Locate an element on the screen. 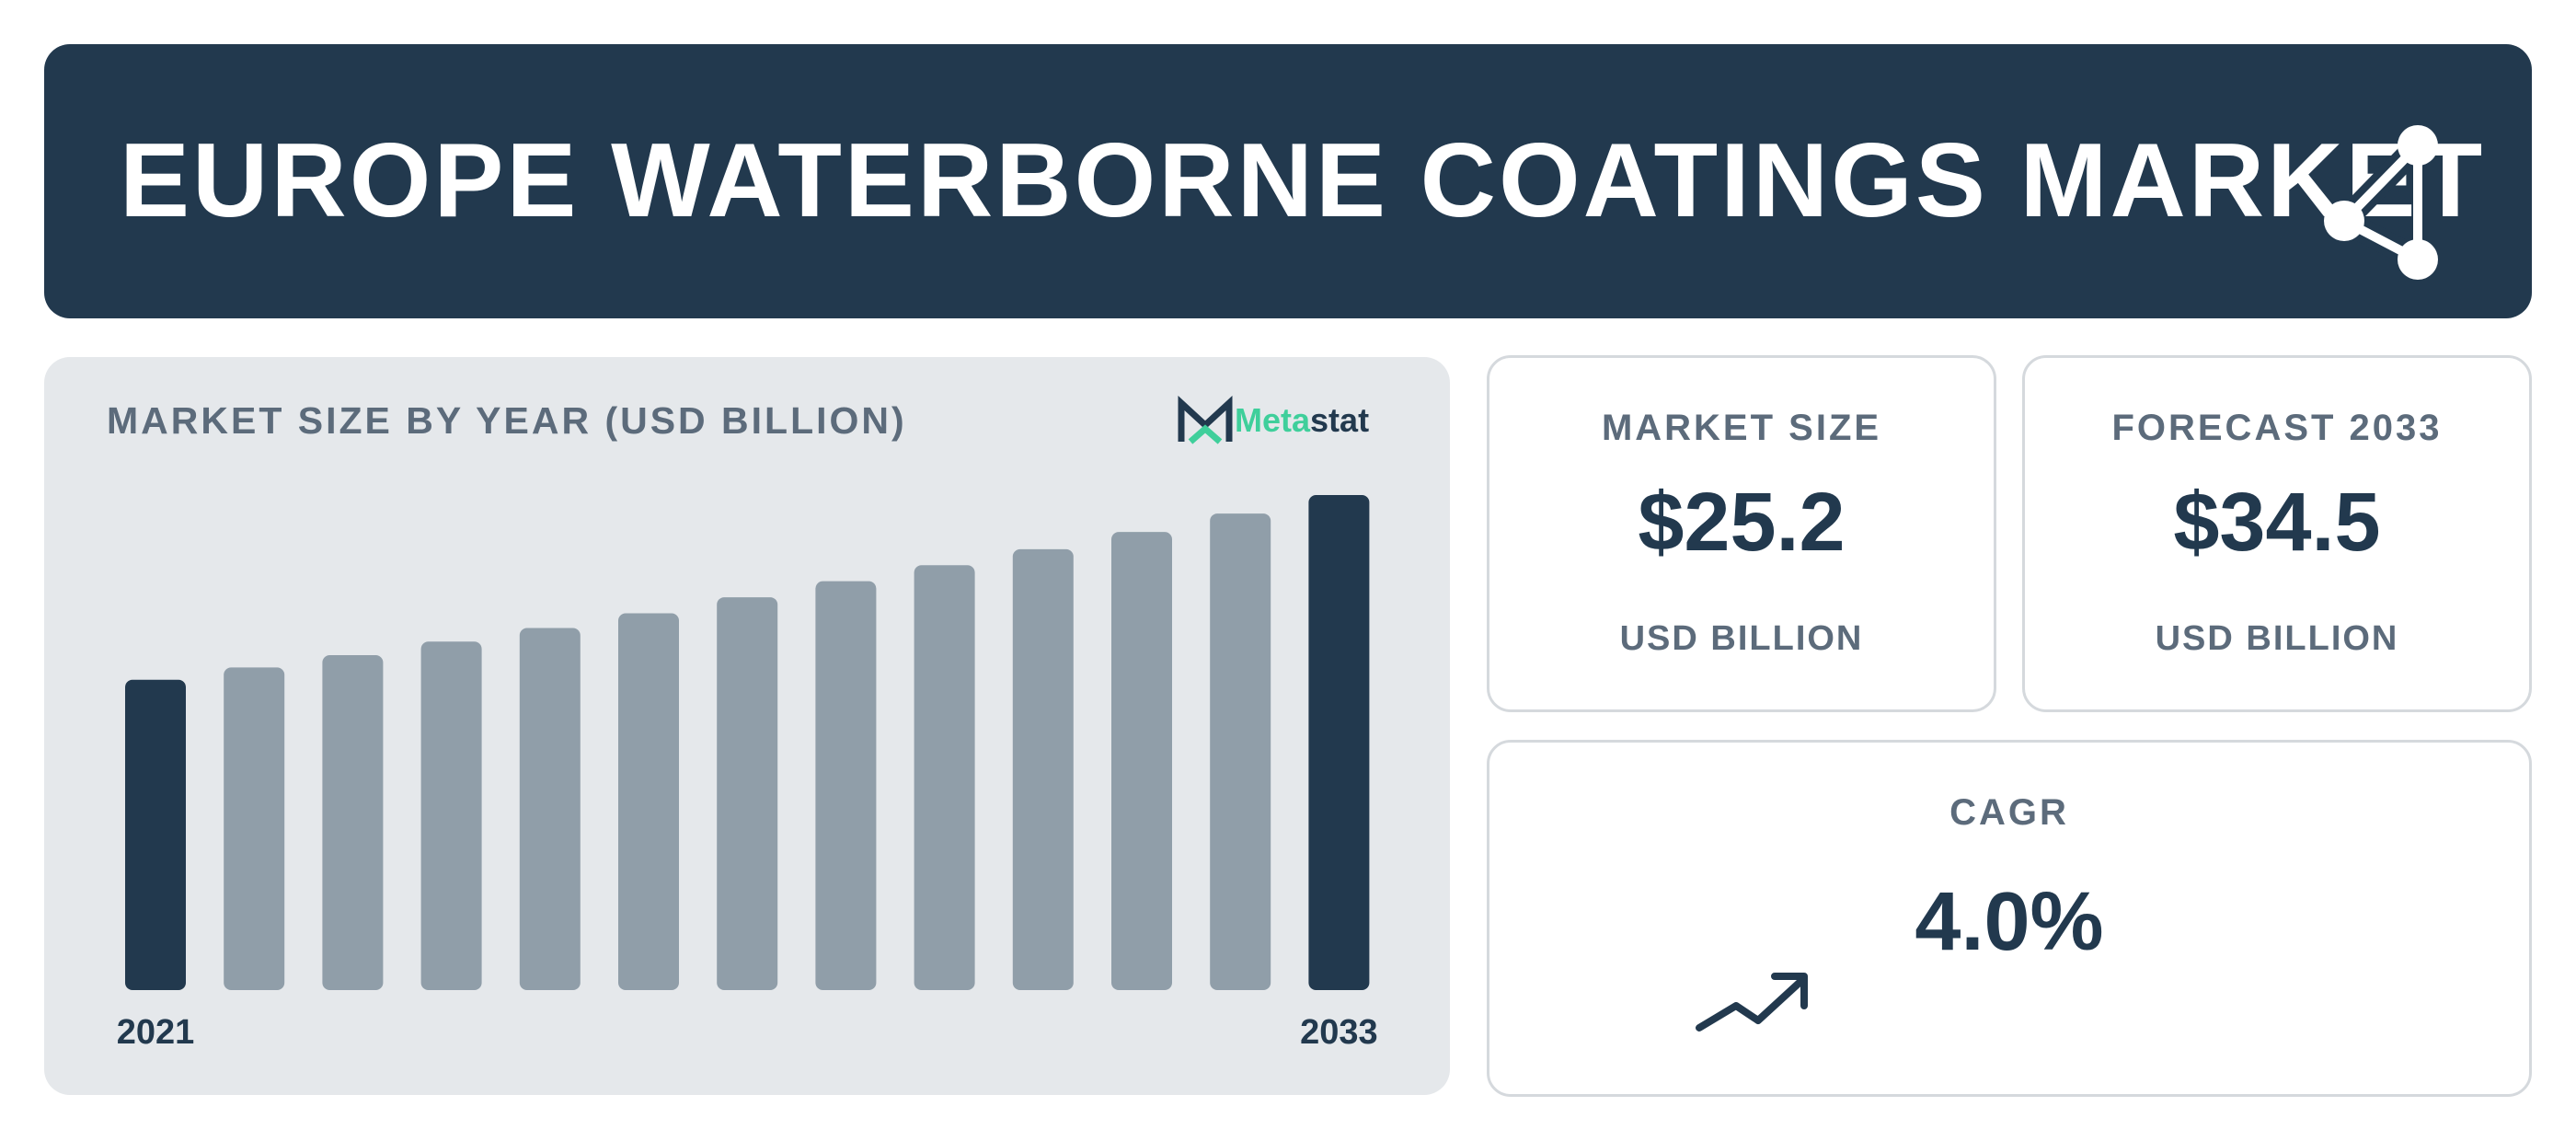 The height and width of the screenshot is (1141, 2576). forecast-value: $34.5 is located at coordinates (2277, 523).